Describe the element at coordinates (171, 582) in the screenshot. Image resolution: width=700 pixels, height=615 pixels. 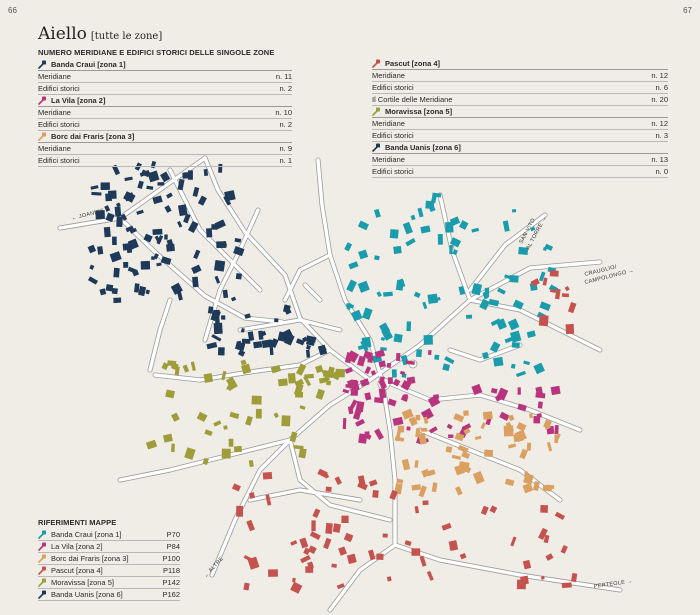
I see `reference-page: P142` at that location.